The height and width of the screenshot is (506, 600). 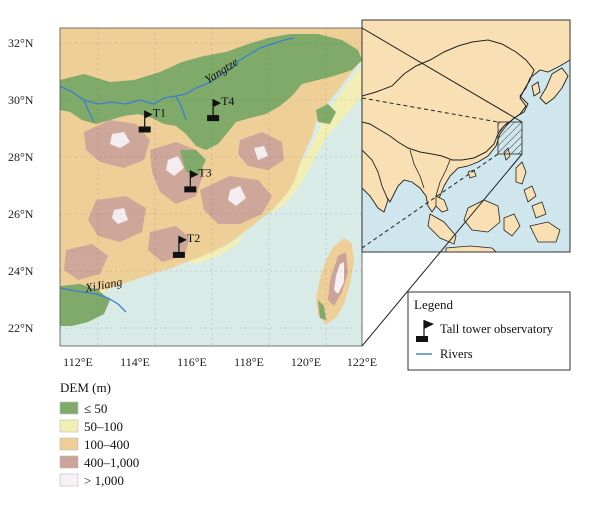 I want to click on lat-tick-label: 26°N, so click(x=21, y=214).